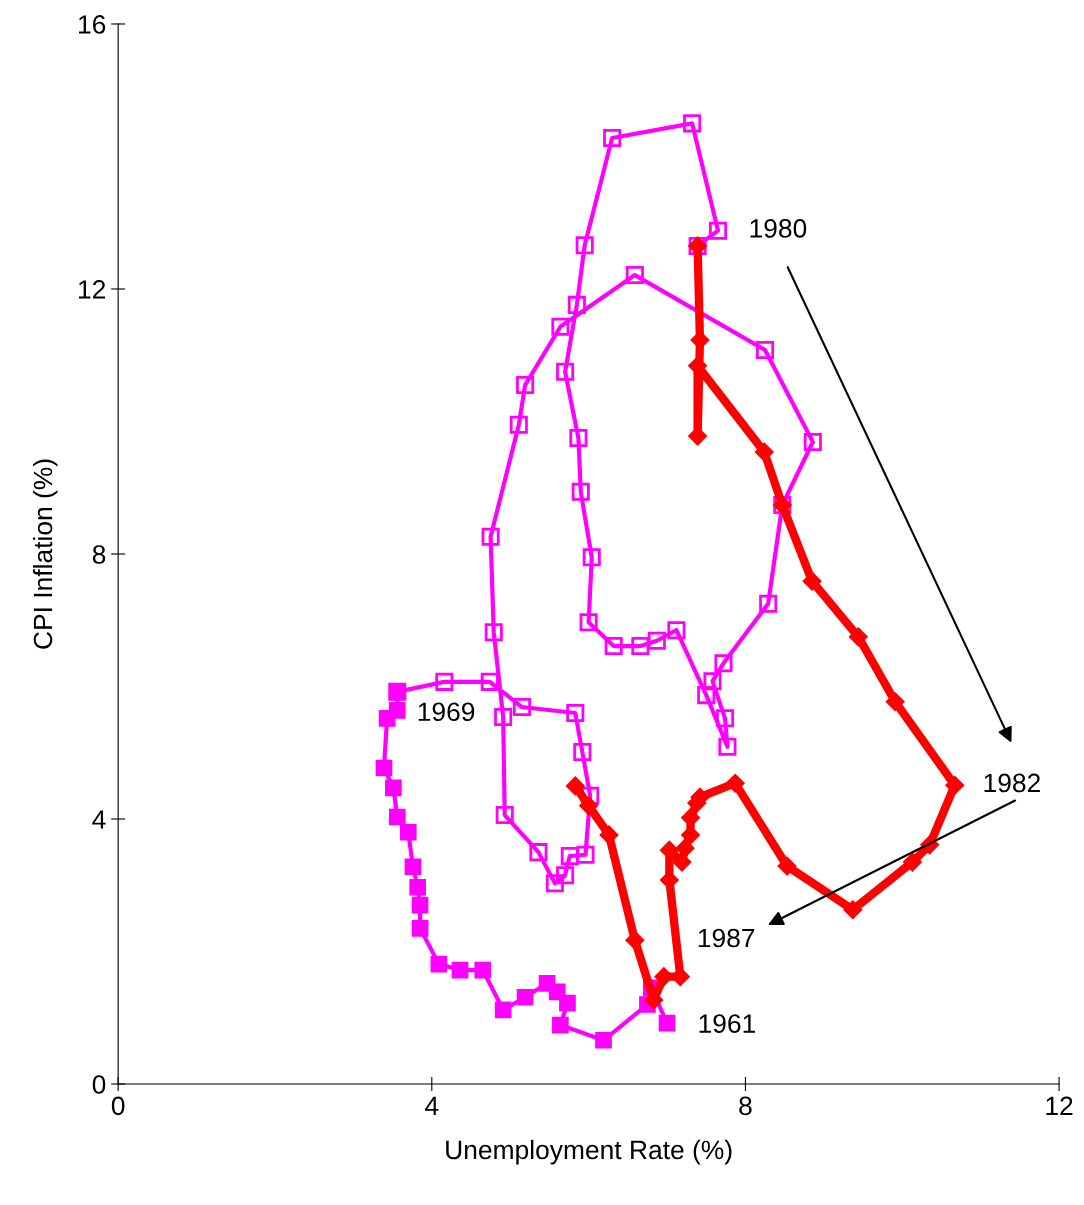  Describe the element at coordinates (92, 289) in the screenshot. I see `y-tick-label: 12` at that location.